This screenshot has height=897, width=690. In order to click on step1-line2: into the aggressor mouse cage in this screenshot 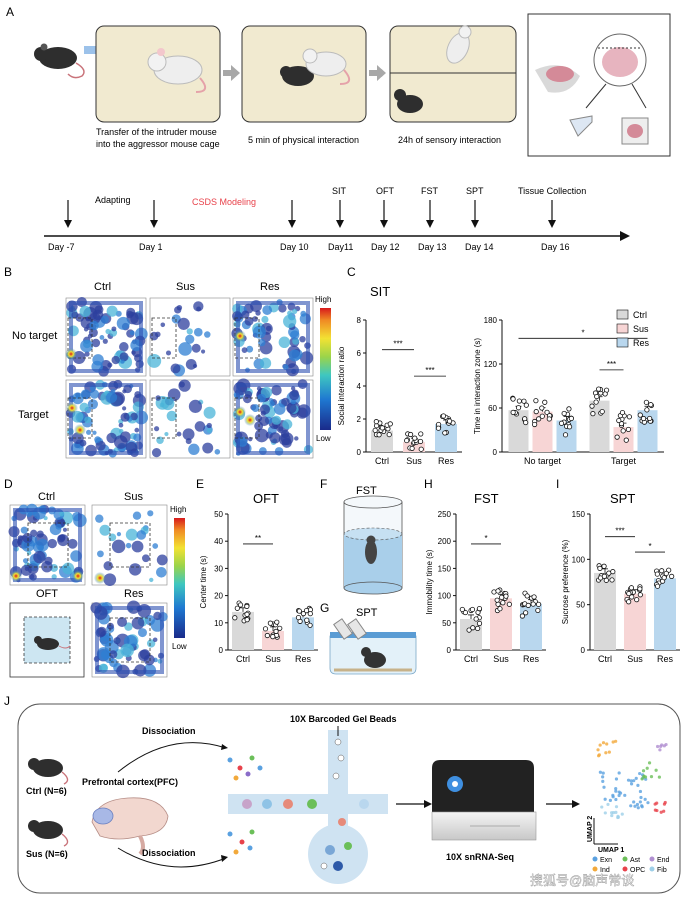, I will do `click(158, 144)`.